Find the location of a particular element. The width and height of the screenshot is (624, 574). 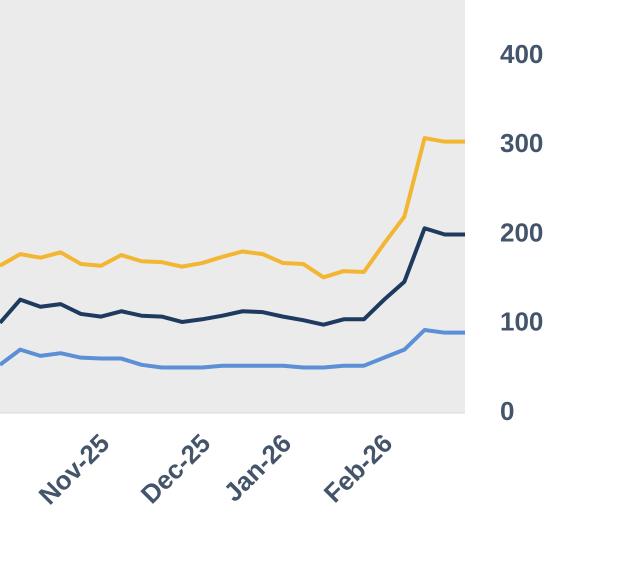

y-tick-label: 0 is located at coordinates (507, 411).